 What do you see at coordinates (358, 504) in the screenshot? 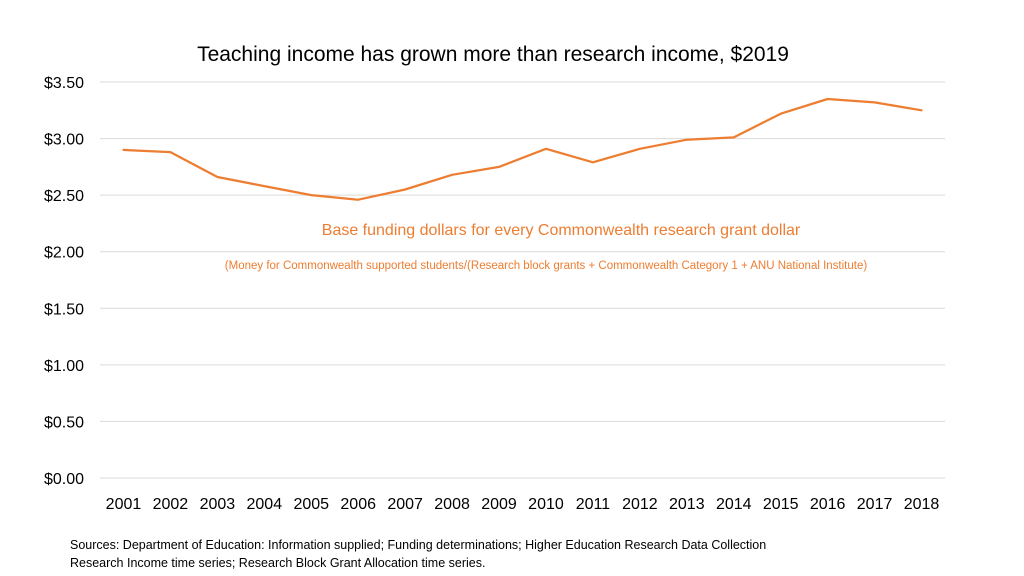
I see `x-tick-label: 2006` at bounding box center [358, 504].